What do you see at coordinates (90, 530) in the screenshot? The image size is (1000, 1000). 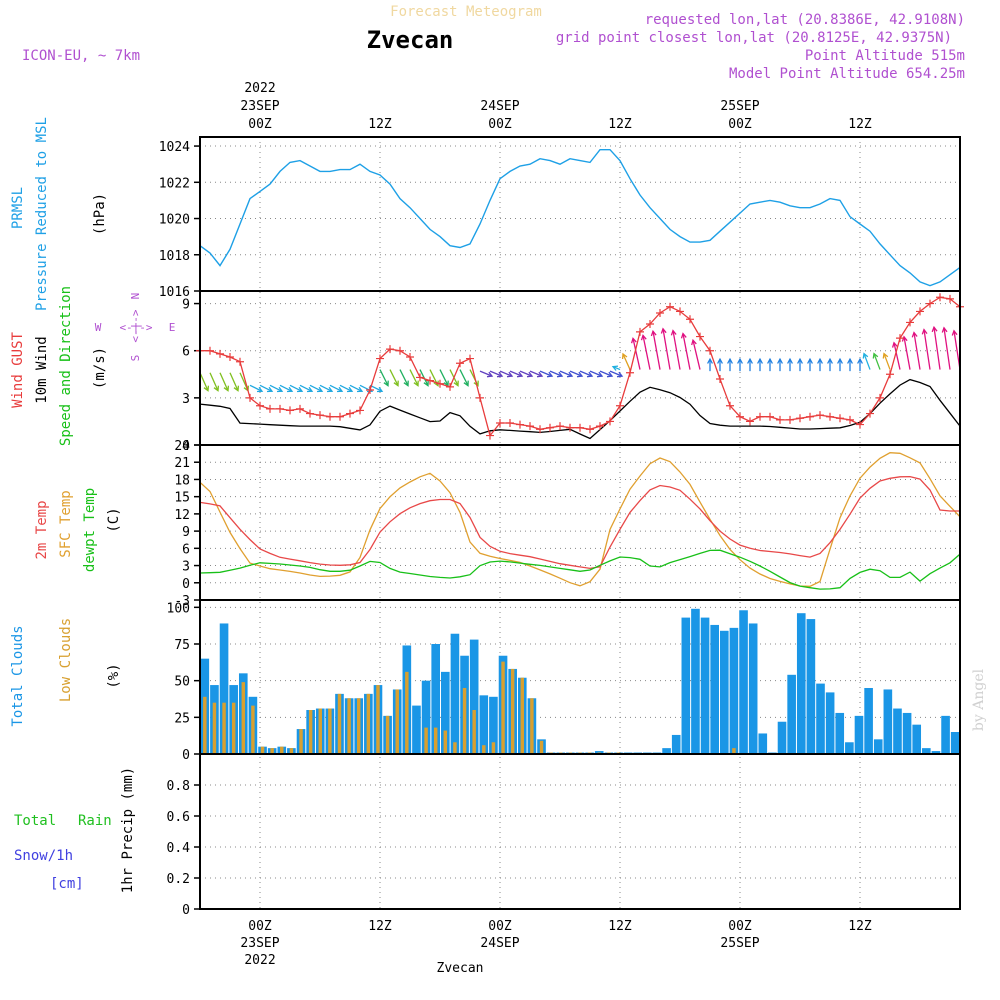 I see `temp-dewpt-label: dewpt Temp` at bounding box center [90, 530].